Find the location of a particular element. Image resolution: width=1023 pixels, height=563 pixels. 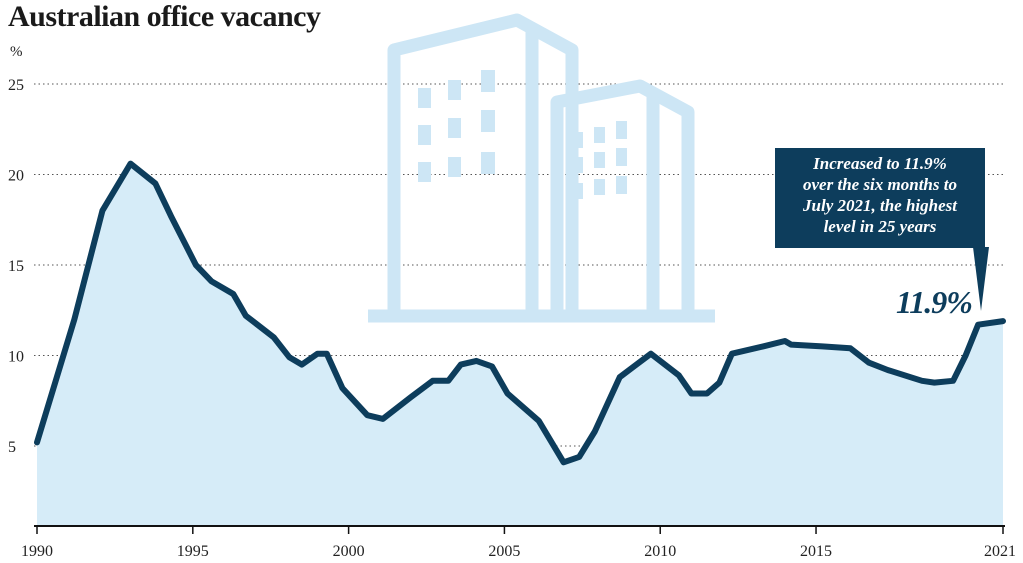

annotation-line: Increased to 11.9% is located at coordinates (880, 163).